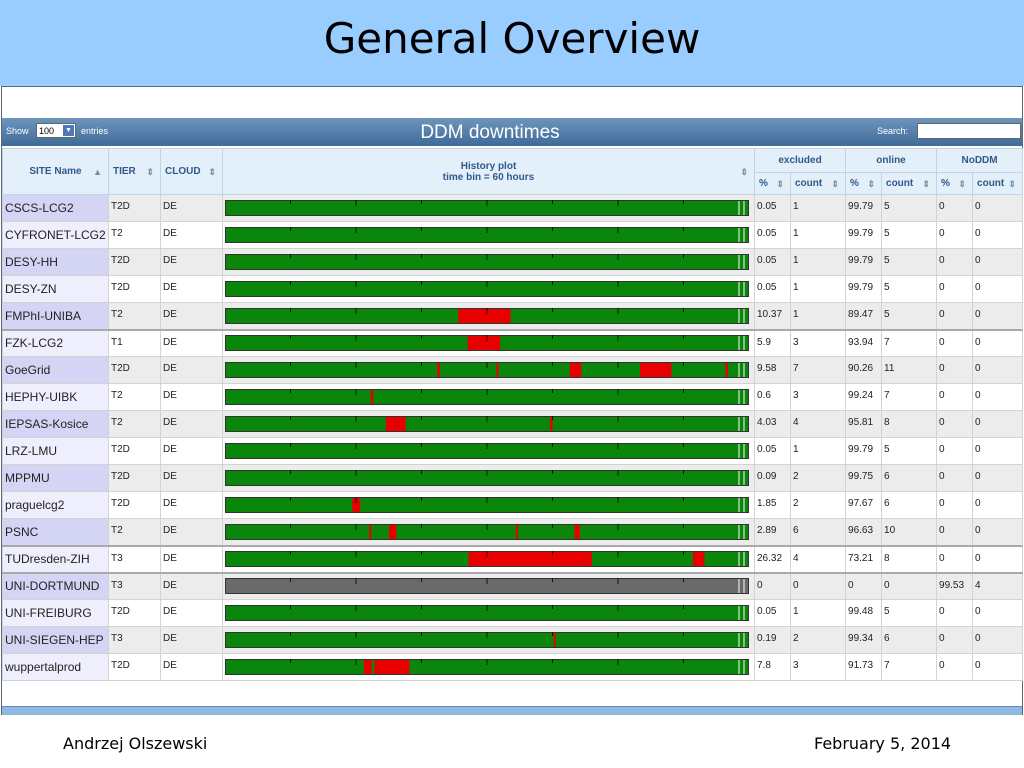 The width and height of the screenshot is (1024, 768). Describe the element at coordinates (488, 171) in the screenshot. I see `th-history-plot: History plot time bin = 60 hours ⇕` at that location.